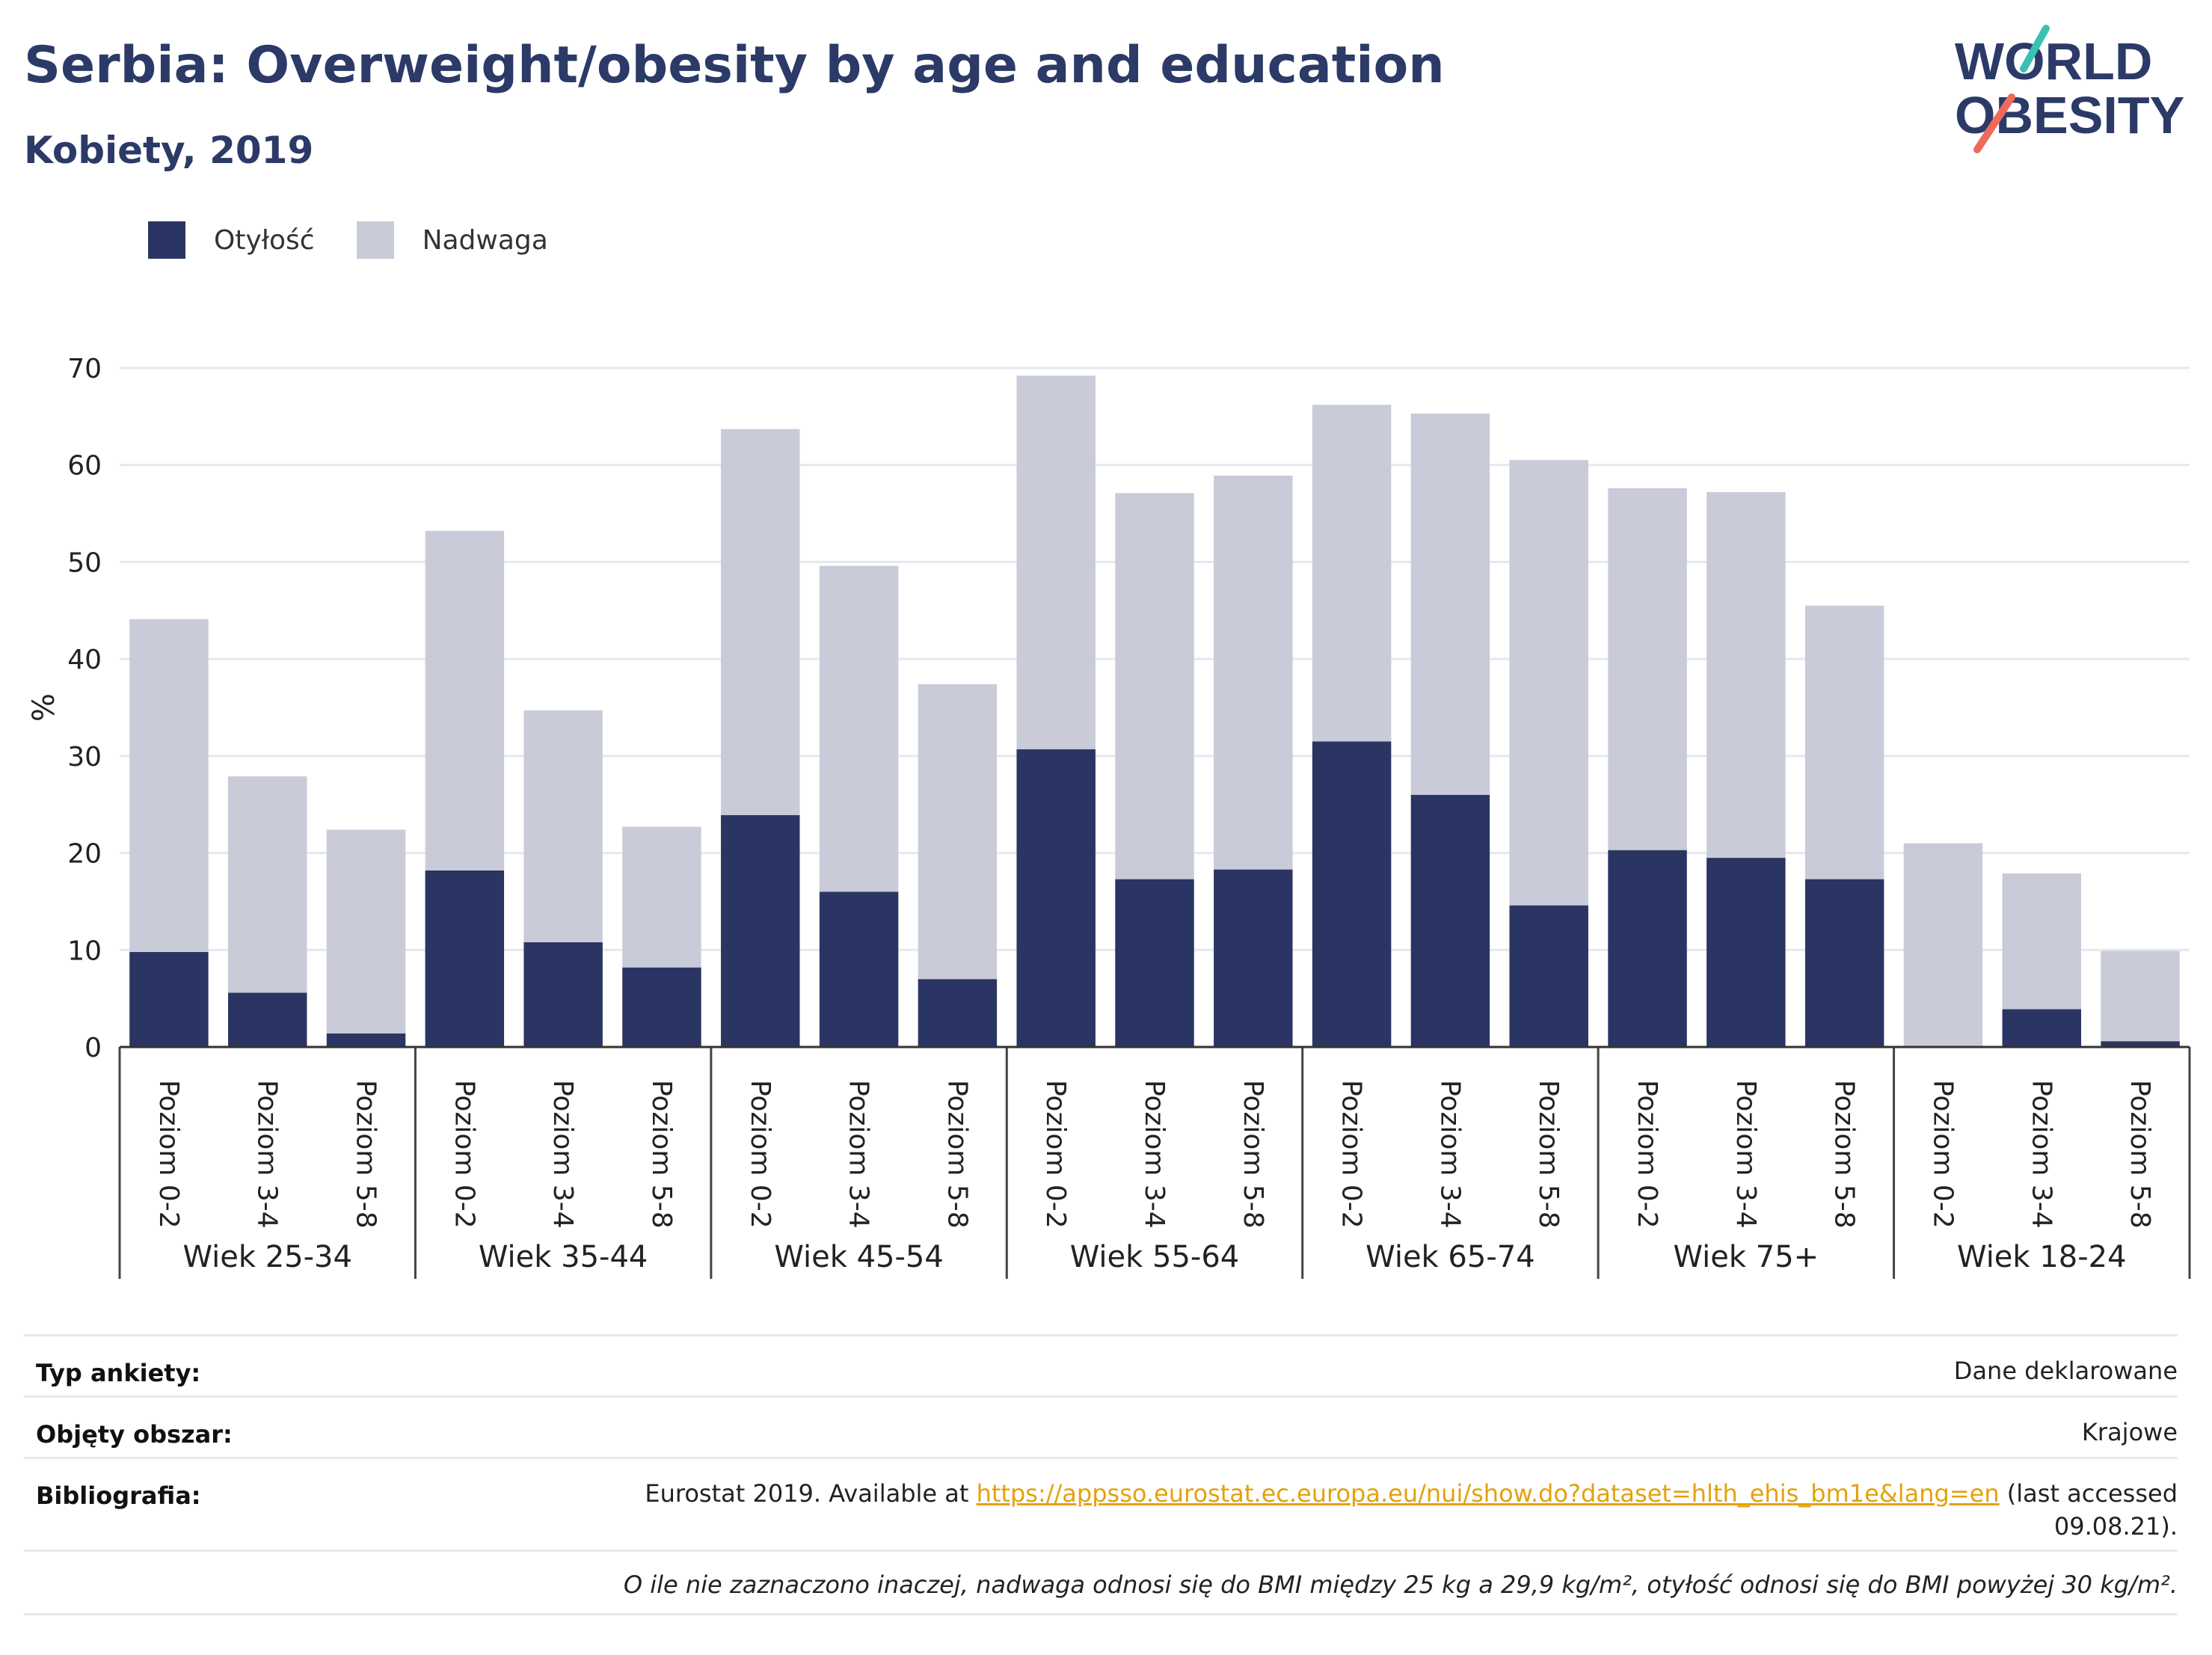  Describe the element at coordinates (93, 1048) in the screenshot. I see `y-tick-label: 0` at that location.